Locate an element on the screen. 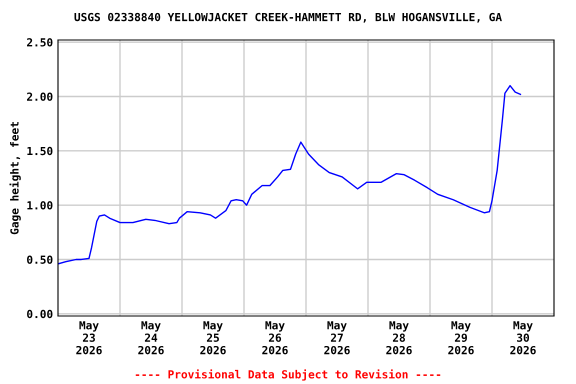  x-tick-label: May 30 2026 is located at coordinates (523, 337).